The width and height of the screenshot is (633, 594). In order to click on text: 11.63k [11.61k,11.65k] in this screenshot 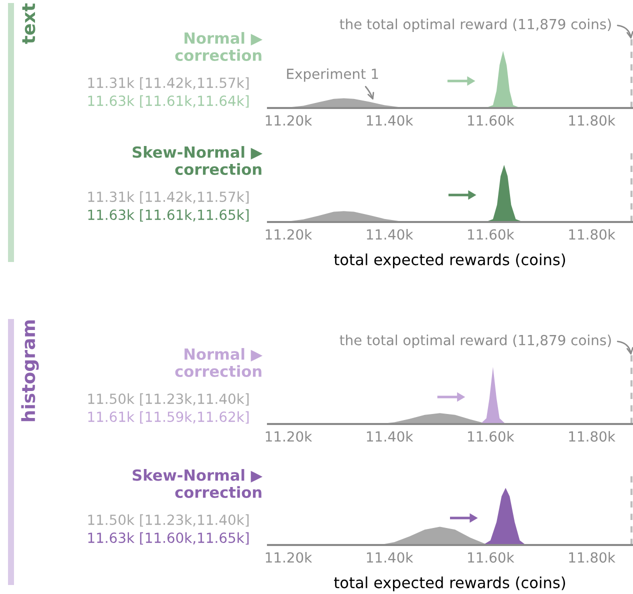, I will do `click(168, 215)`.